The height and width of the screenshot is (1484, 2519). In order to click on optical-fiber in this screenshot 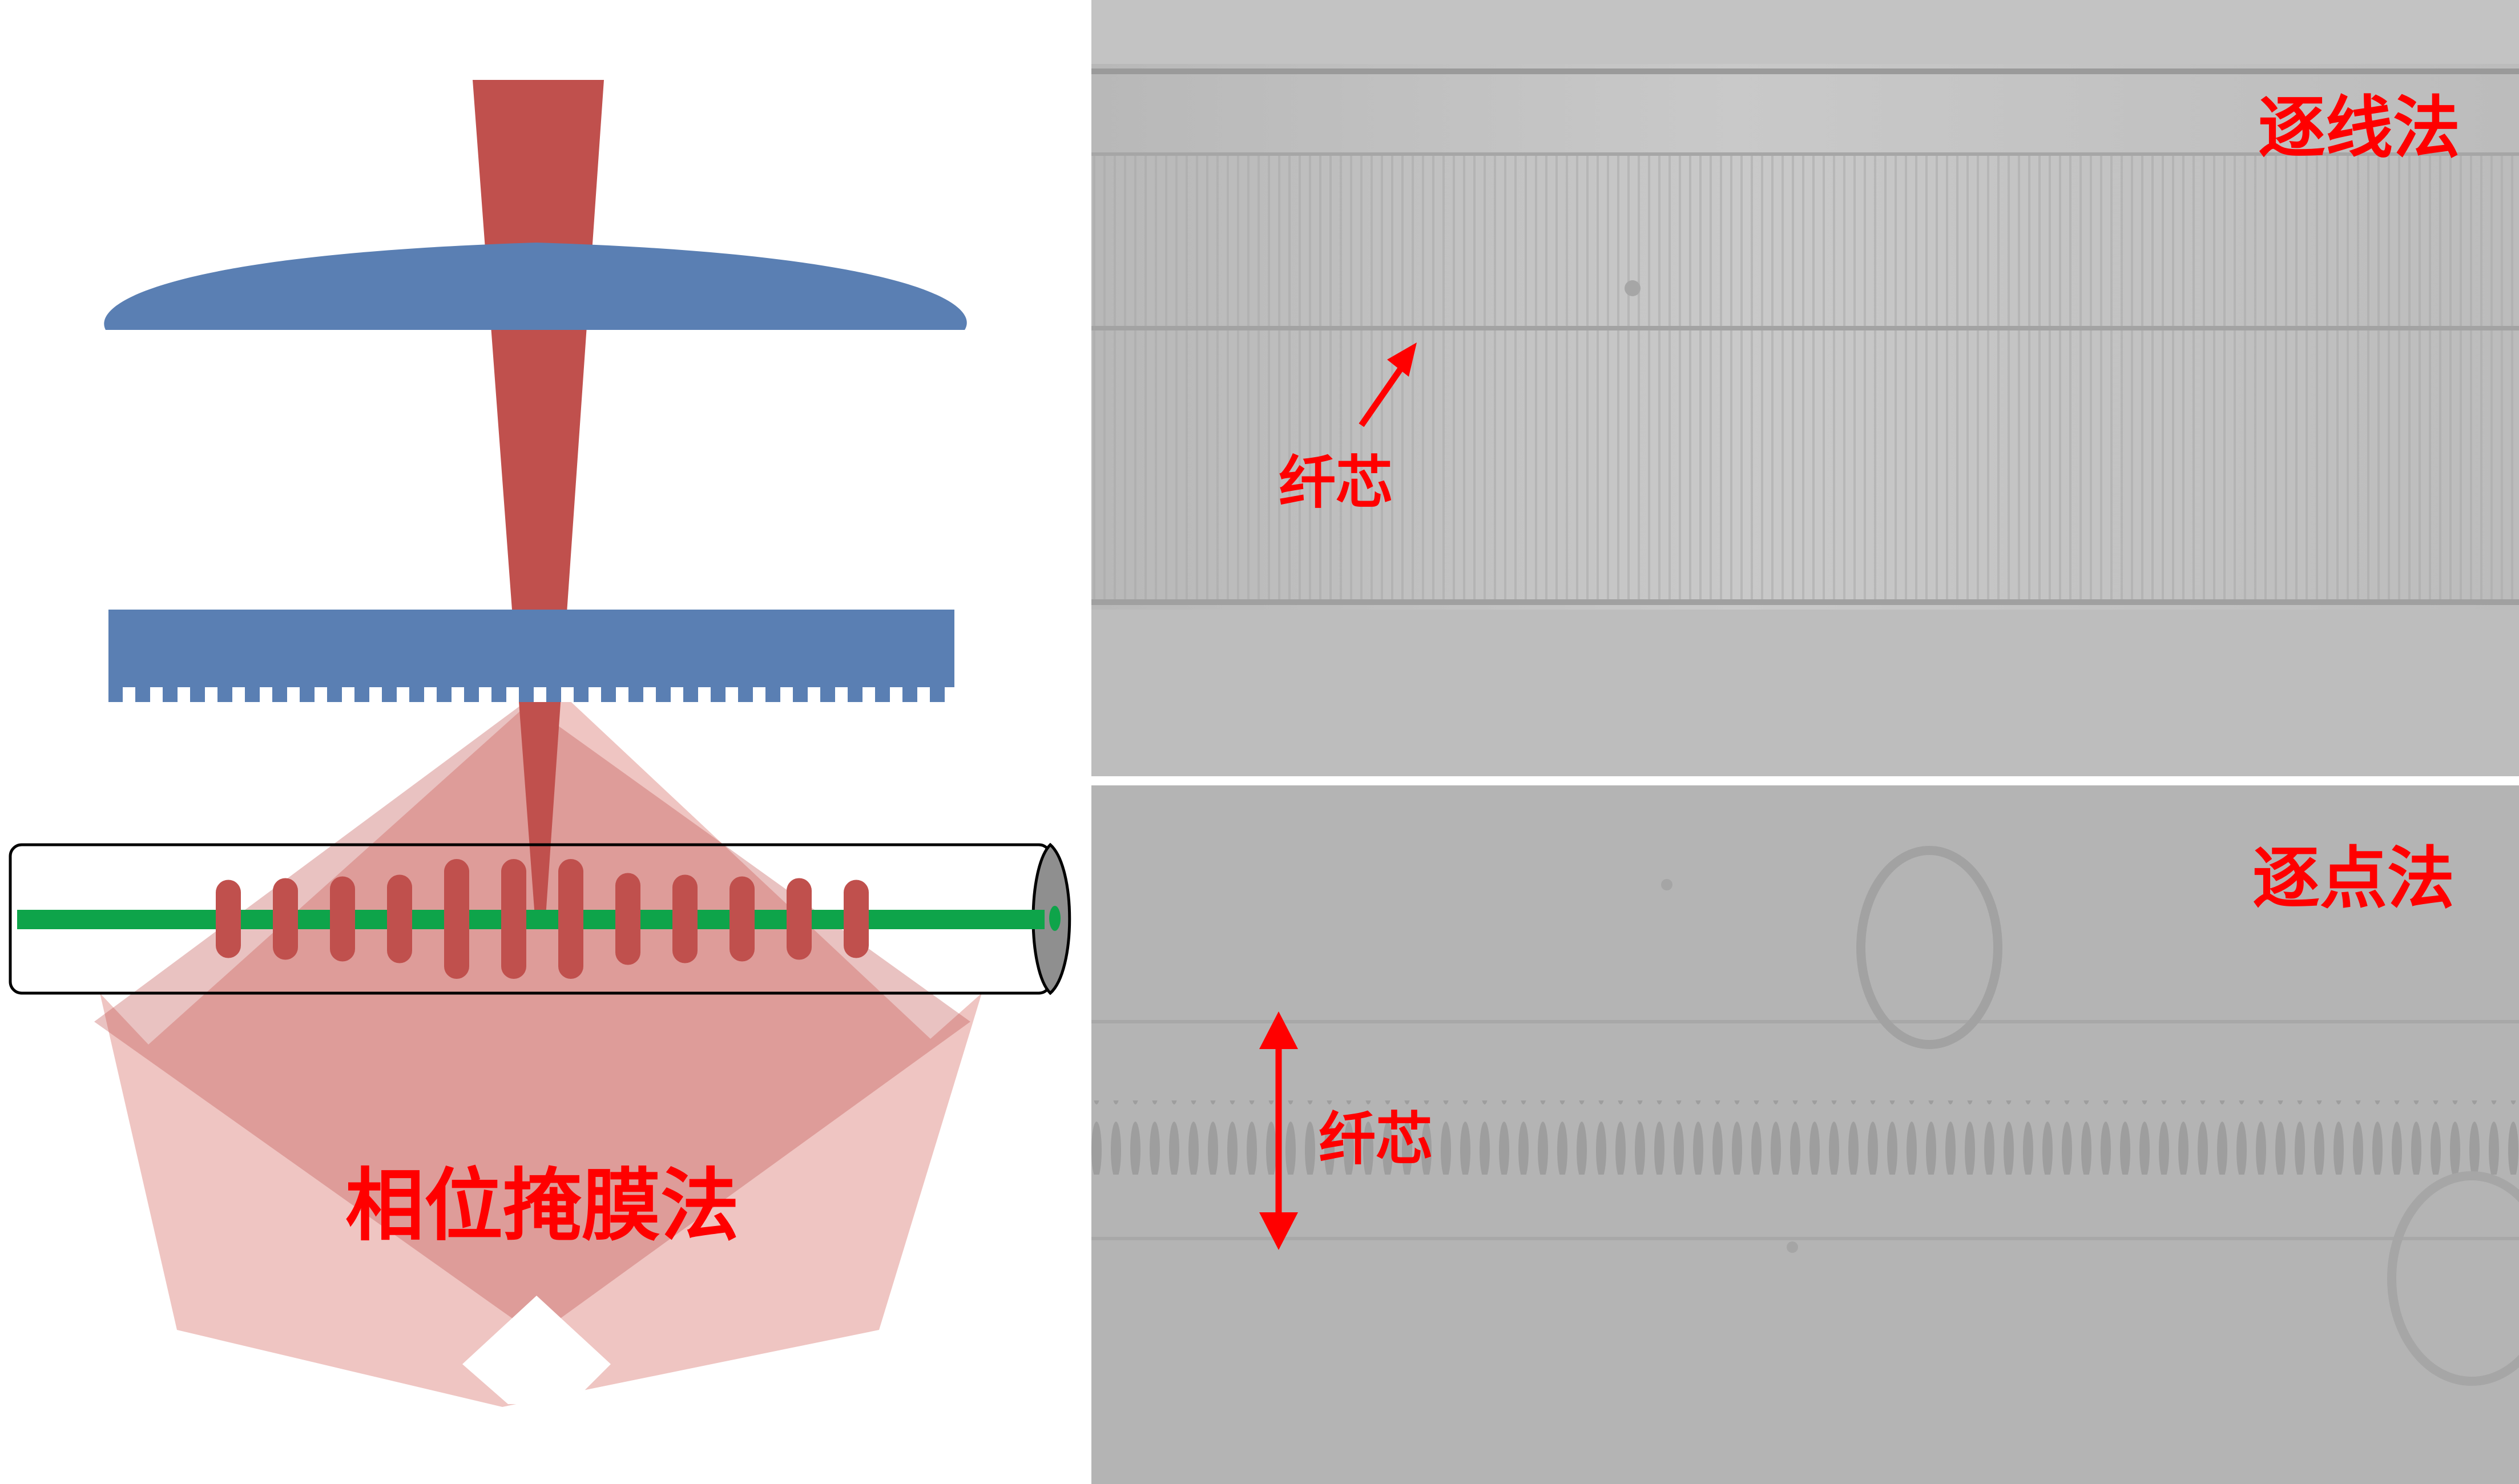, I will do `click(540, 918)`.